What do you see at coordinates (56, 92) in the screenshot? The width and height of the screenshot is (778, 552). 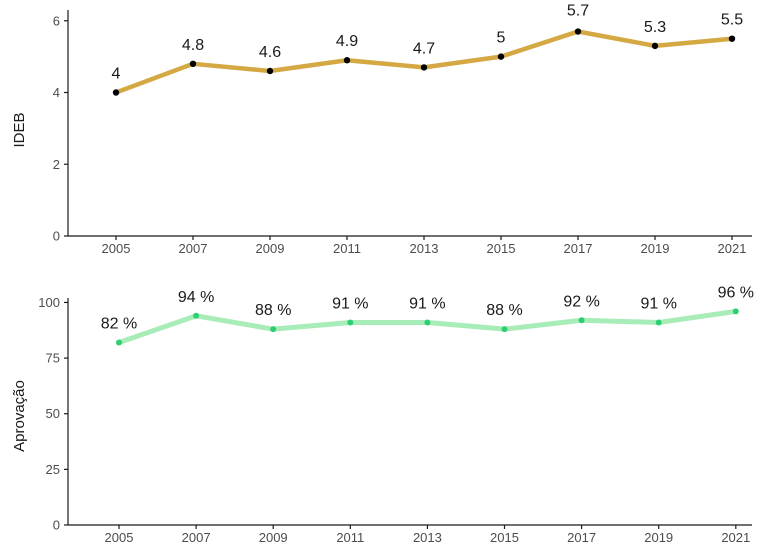 I see `y-tick-label: 4` at bounding box center [56, 92].